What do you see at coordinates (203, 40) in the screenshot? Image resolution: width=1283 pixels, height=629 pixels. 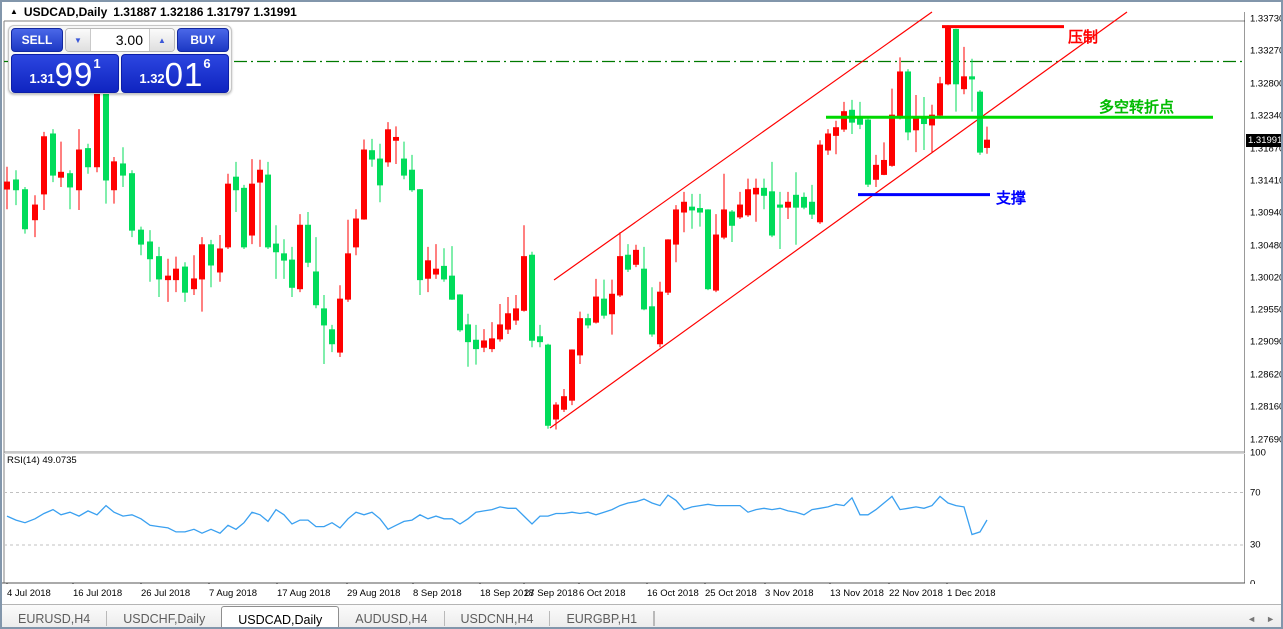 I see `buy-button: BUY` at bounding box center [203, 40].